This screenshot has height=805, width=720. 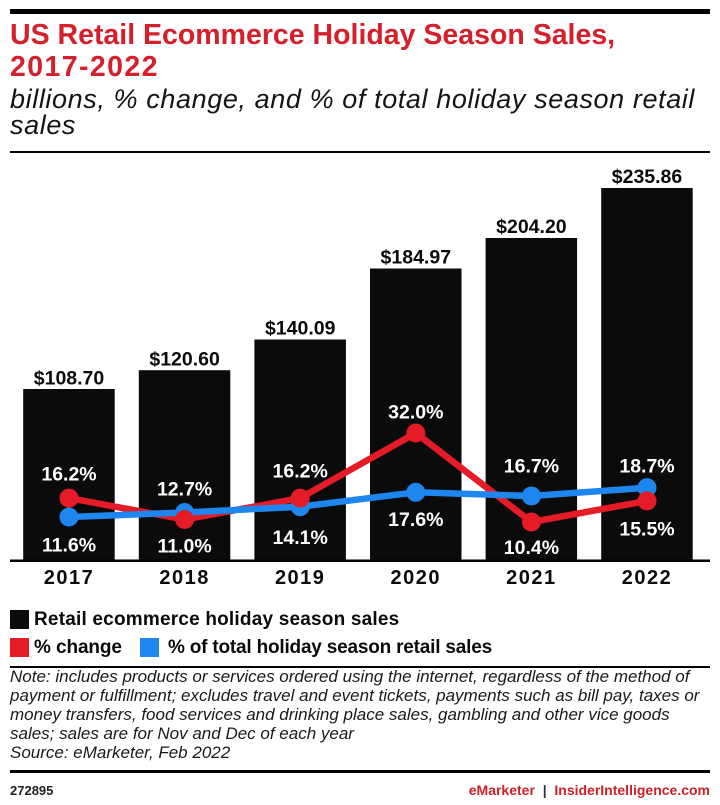 What do you see at coordinates (184, 578) in the screenshot?
I see `svg-text: 2018` at bounding box center [184, 578].